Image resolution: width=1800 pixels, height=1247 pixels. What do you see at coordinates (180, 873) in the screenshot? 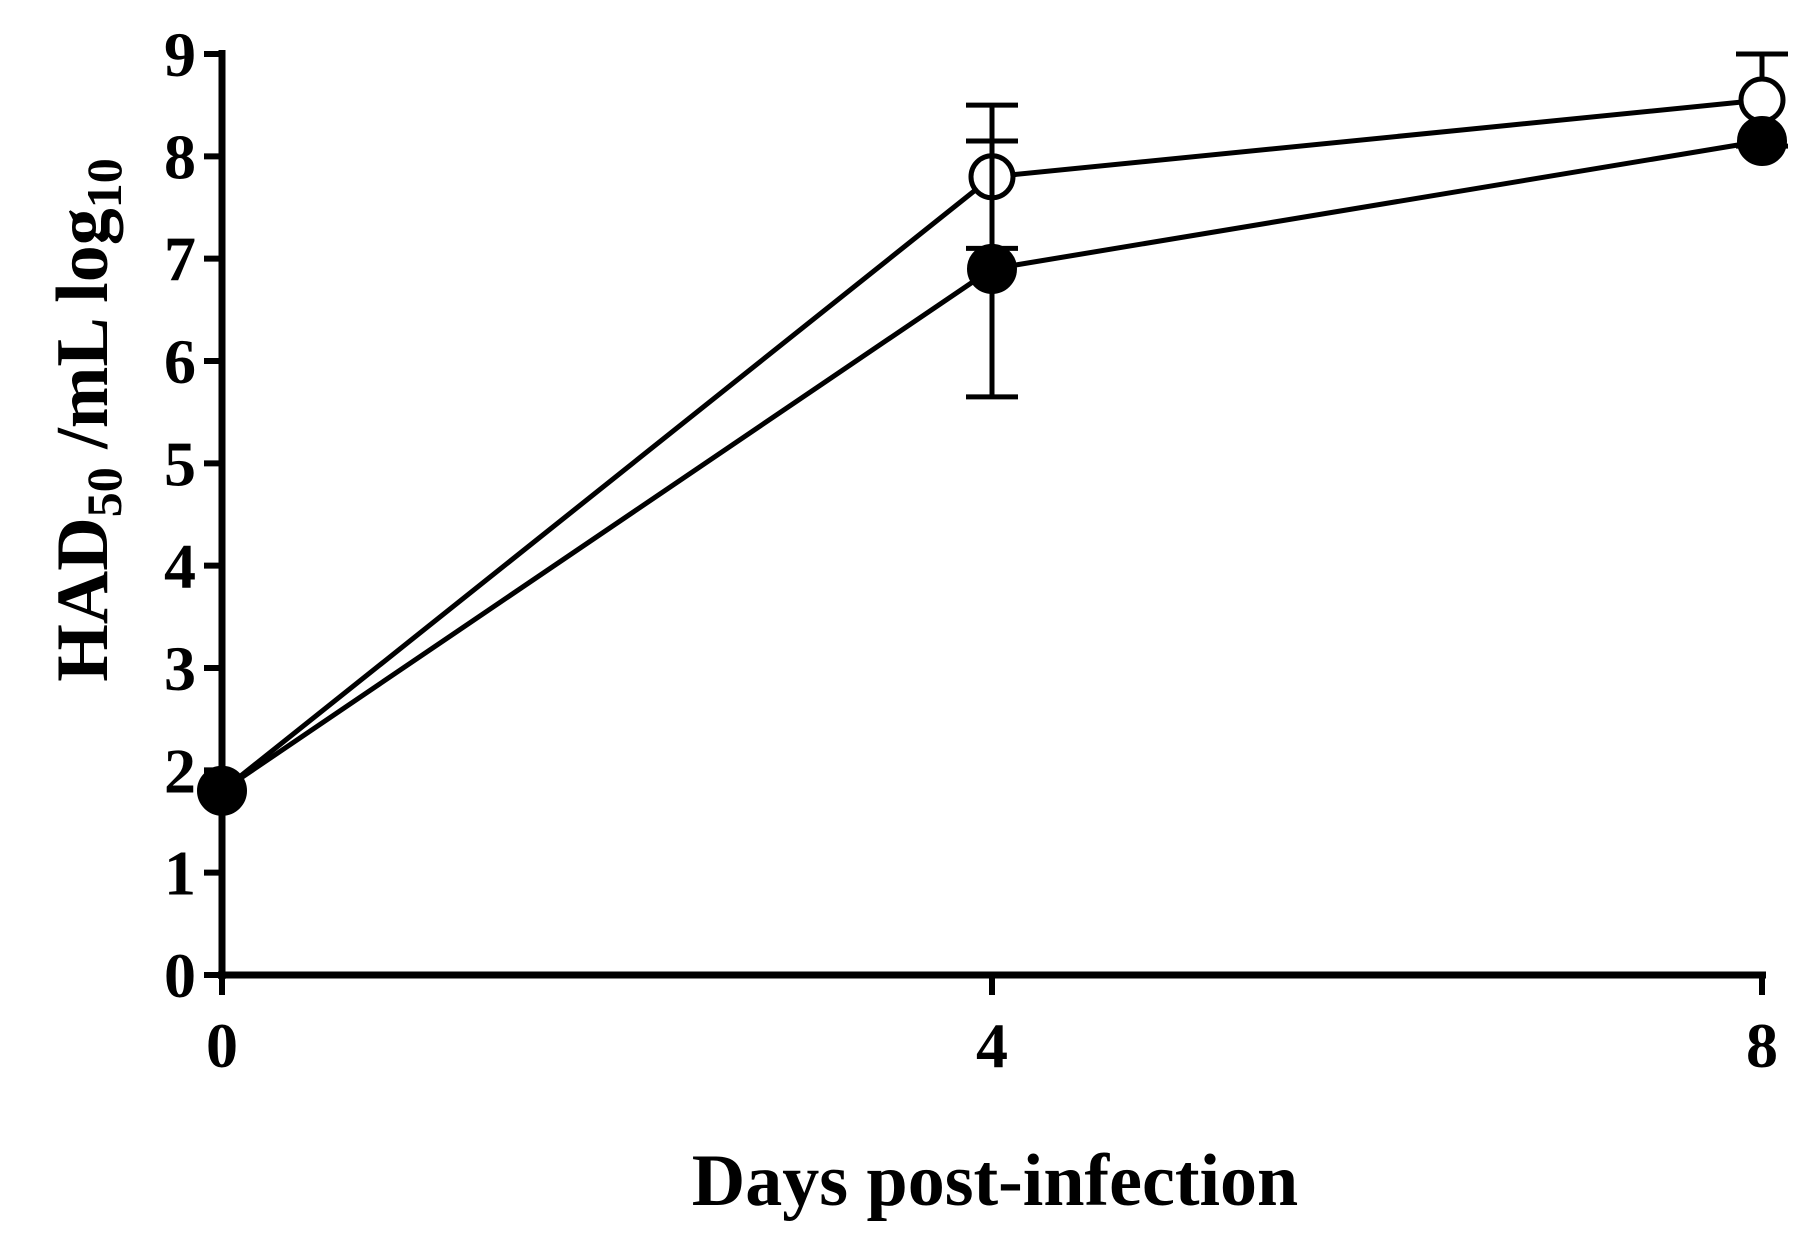
I see `y-tick-label: 1` at bounding box center [180, 873].